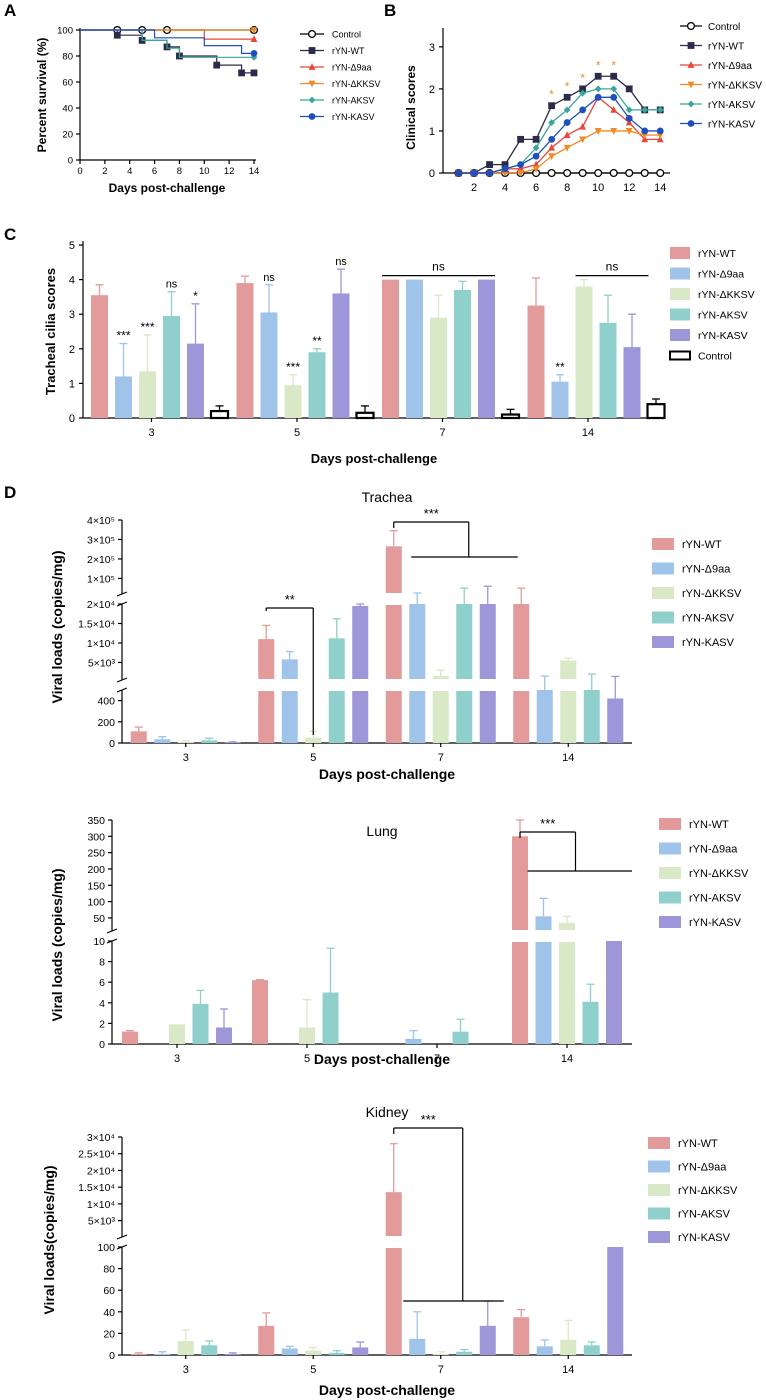 The width and height of the screenshot is (766, 1400). I want to click on survival-line, so click(167, 51).